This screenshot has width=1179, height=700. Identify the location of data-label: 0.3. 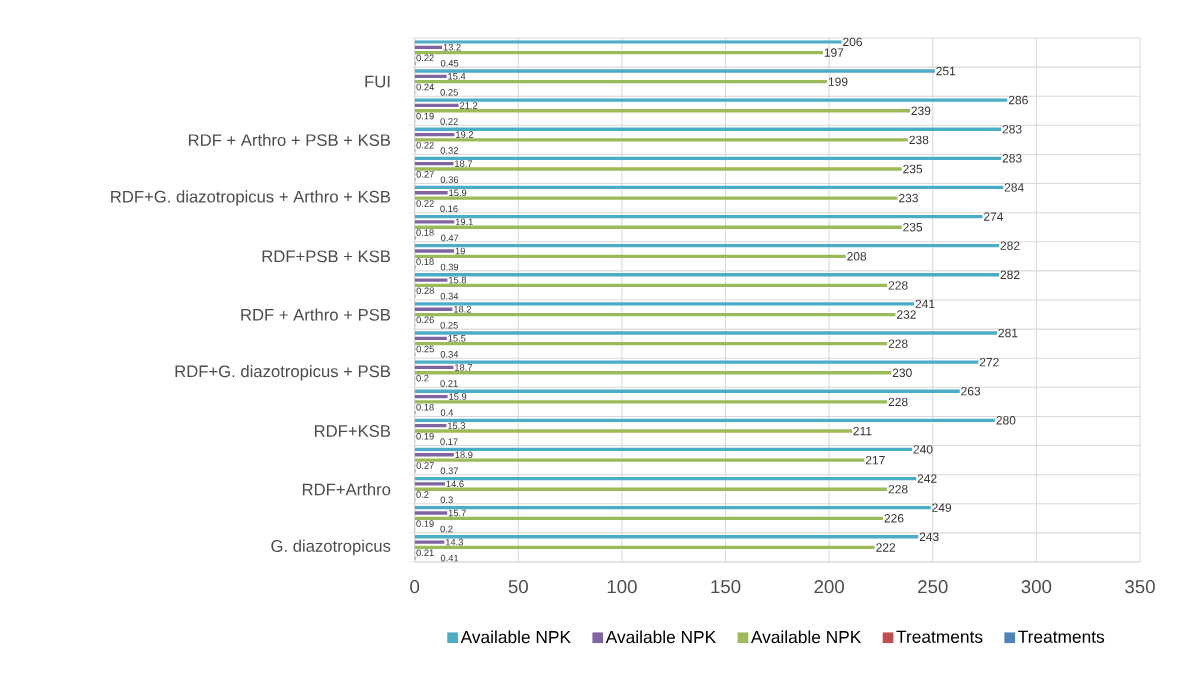
(446, 500).